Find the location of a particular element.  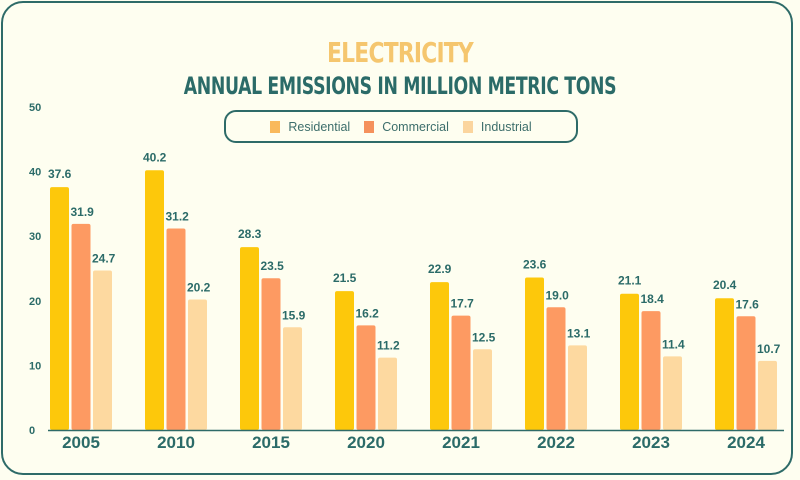

data-label-residential-2021: 22.9 is located at coordinates (440, 269).